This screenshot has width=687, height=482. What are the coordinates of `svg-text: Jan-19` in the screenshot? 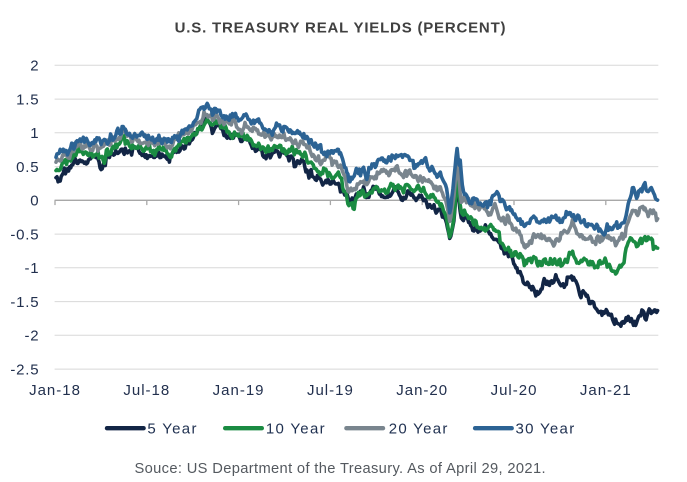 It's located at (239, 390).